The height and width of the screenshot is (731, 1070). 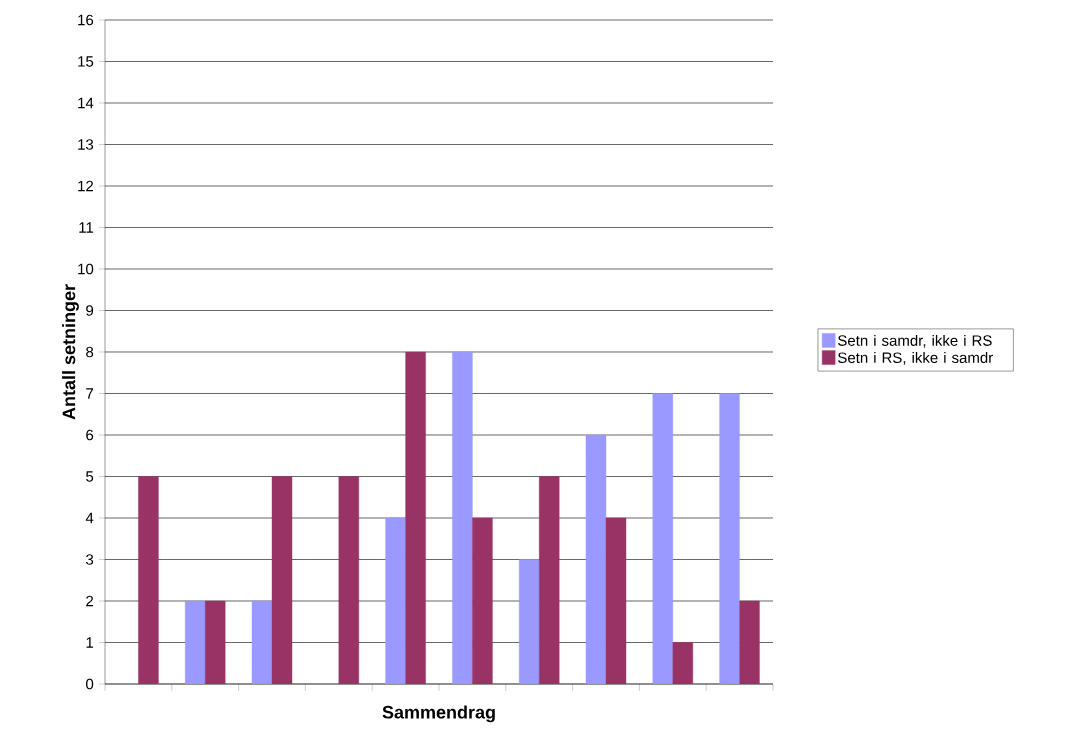 What do you see at coordinates (915, 341) in the screenshot?
I see `legend-label: Setn i samdr, ikke i RS` at bounding box center [915, 341].